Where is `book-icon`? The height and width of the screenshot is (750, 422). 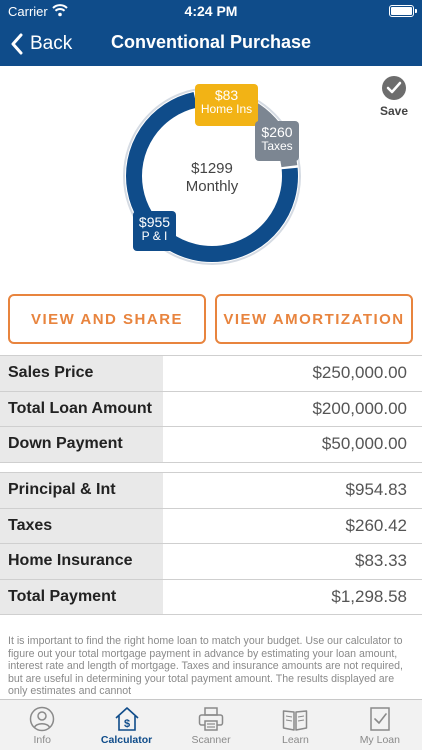
book-icon is located at coordinates (295, 720).